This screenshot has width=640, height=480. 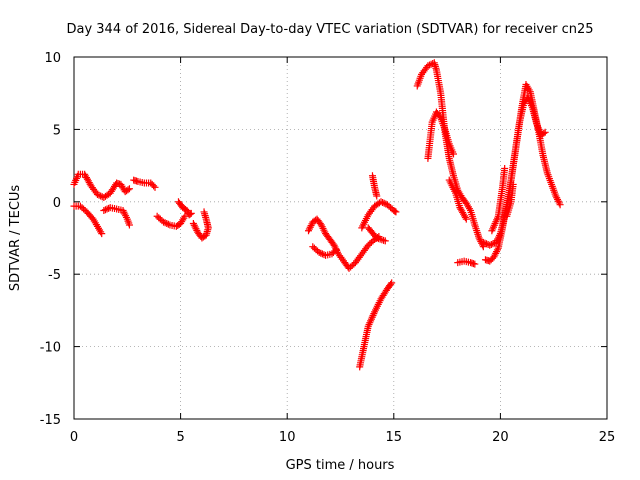 I want to click on y-tick-label: -5, so click(x=54, y=275).